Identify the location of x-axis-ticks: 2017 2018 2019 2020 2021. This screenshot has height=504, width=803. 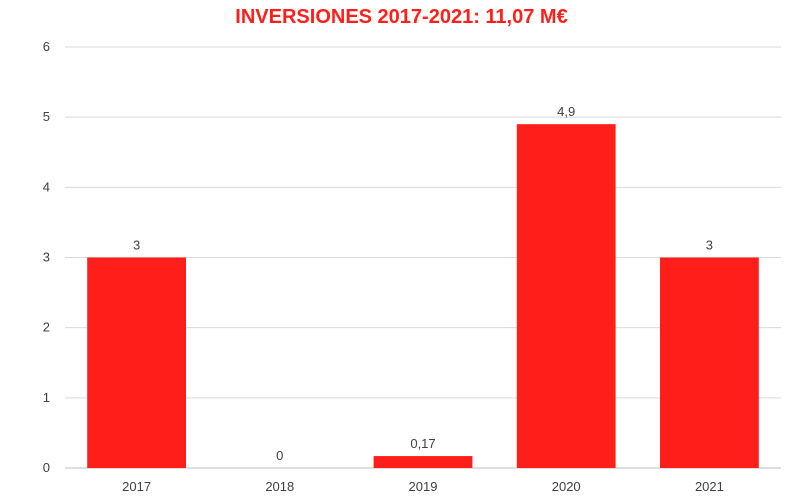
(423, 486).